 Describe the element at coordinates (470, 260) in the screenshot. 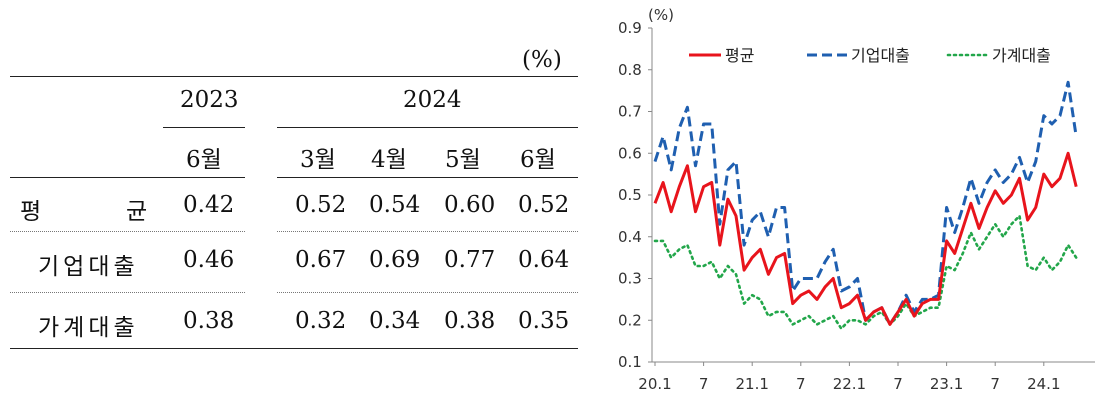

I see `cell-corporate-2024-05: 0.77` at that location.